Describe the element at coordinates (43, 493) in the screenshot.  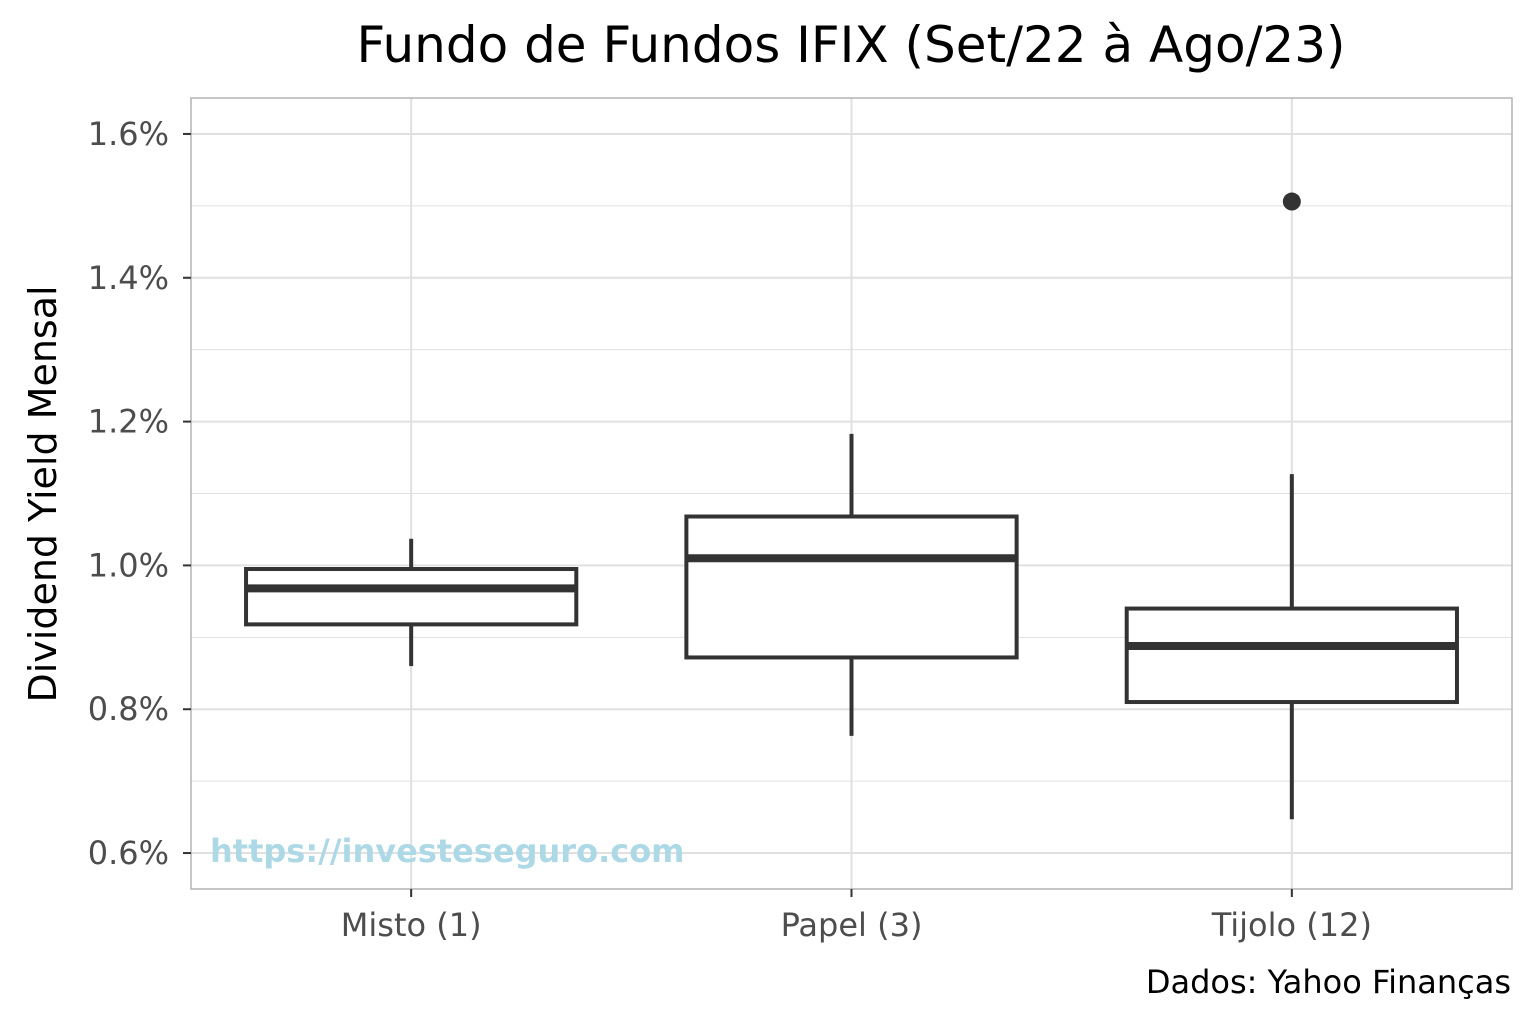
I see `y-axis-title: Dividend Yield Mensal` at that location.